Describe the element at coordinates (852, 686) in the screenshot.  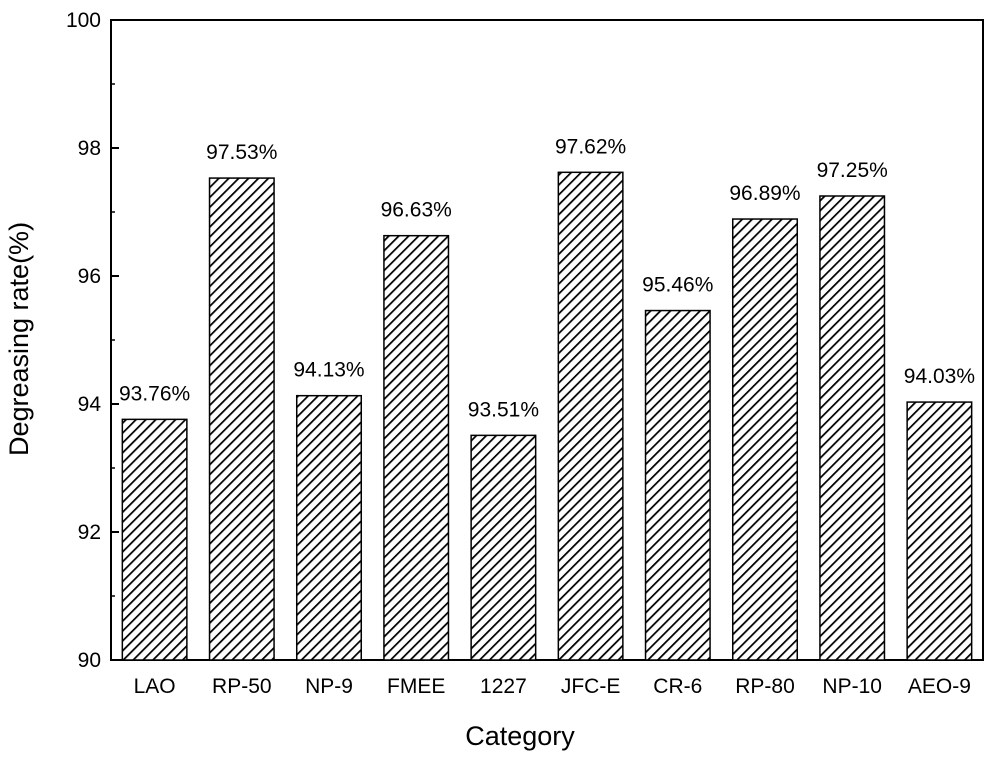
I see `x-tick-label: NP-10` at that location.